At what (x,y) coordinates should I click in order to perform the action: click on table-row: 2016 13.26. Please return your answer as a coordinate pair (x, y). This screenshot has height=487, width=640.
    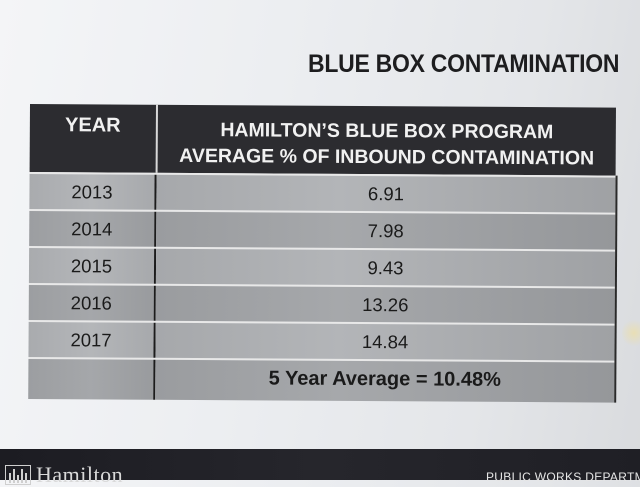
    Looking at the image, I should click on (321, 303).